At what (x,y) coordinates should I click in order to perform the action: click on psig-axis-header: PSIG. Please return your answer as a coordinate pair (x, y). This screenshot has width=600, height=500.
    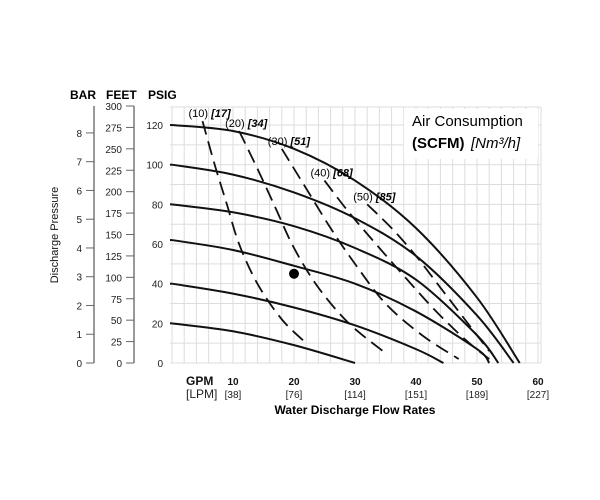
    Looking at the image, I should click on (162, 95).